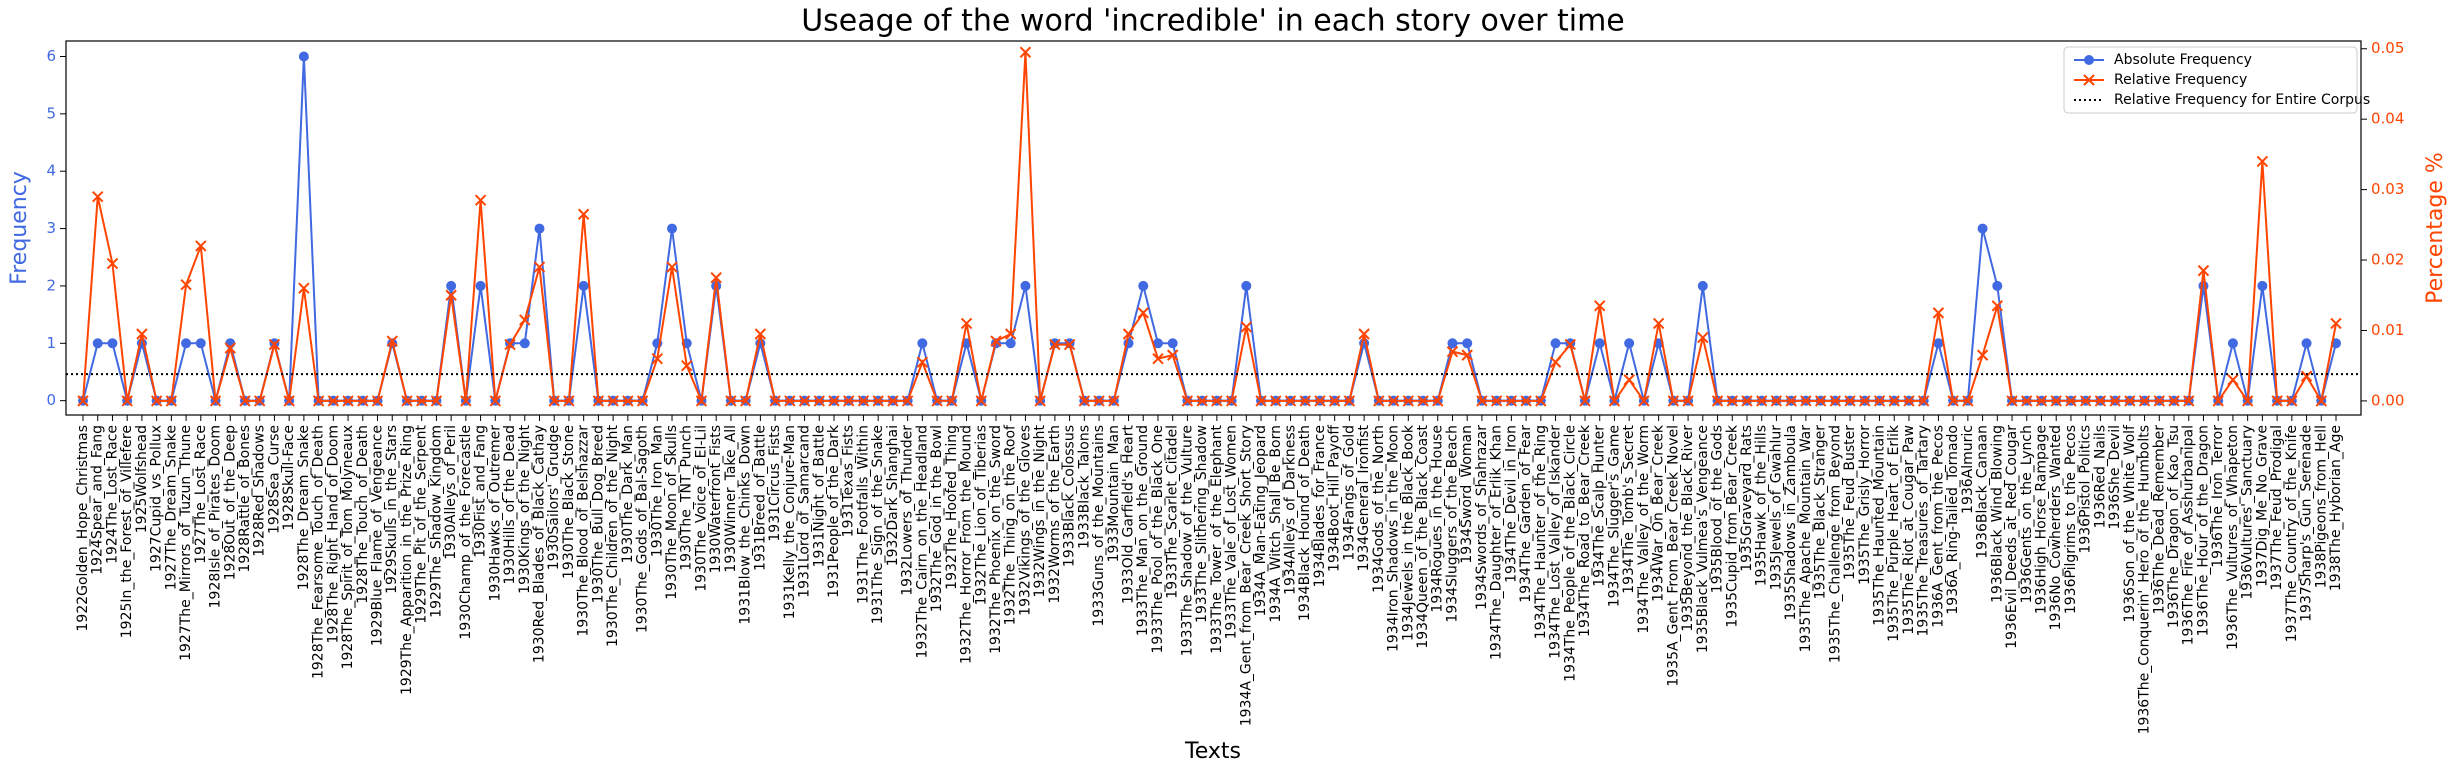 Image resolution: width=2455 pixels, height=770 pixels. Describe the element at coordinates (1541, 532) in the screenshot. I see `x-tick-label: 1934The_Haunter_of_the_Ring` at that location.